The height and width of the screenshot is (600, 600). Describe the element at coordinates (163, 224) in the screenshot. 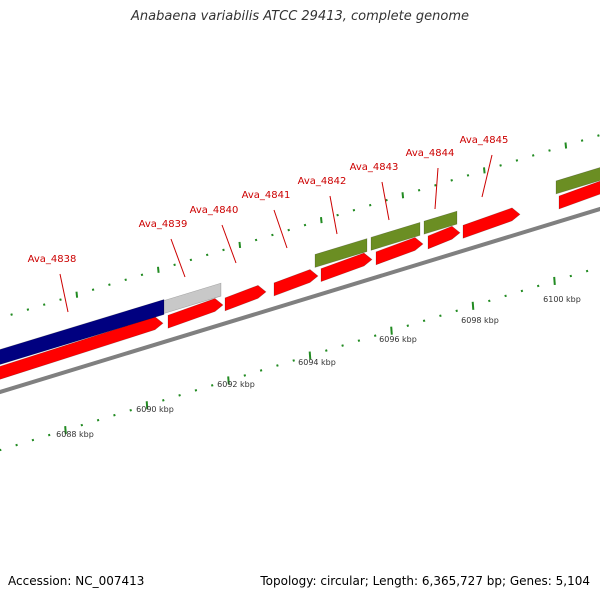

I see `gene-label: Ava_4839` at that location.